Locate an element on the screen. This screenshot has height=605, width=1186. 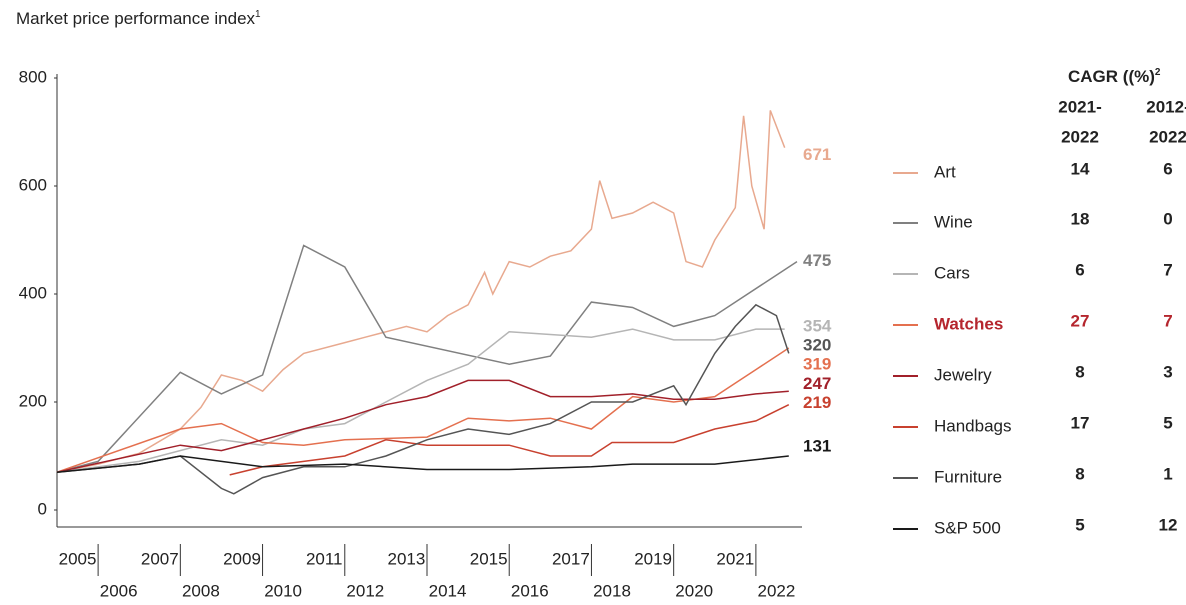
cagr-value: 17 is located at coordinates (1080, 422).